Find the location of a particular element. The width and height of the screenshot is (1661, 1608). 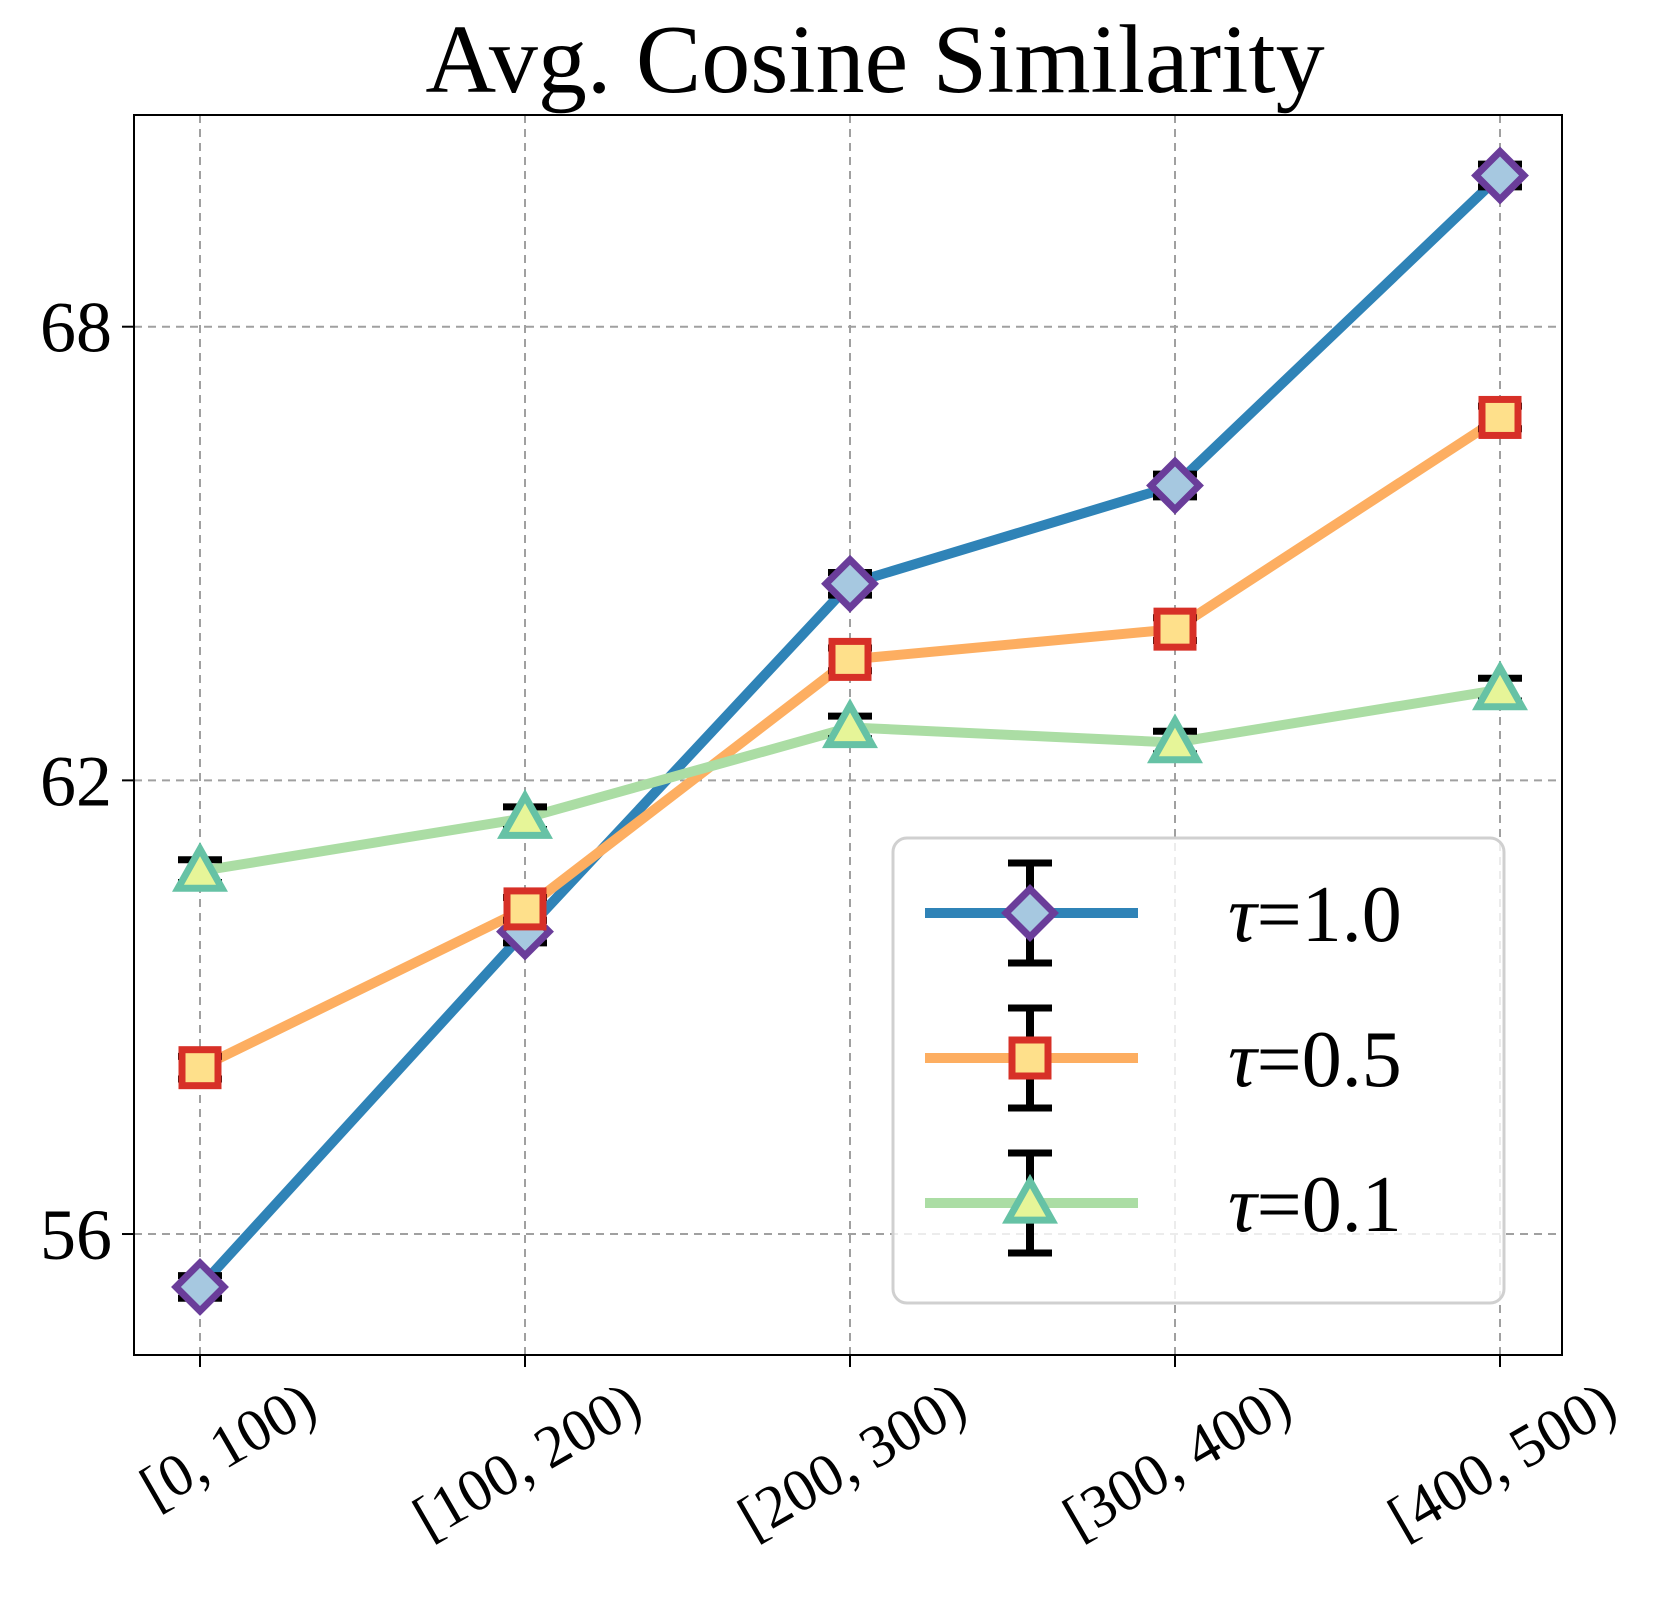

legend-label: τ=0.1 is located at coordinates (1315, 1205).